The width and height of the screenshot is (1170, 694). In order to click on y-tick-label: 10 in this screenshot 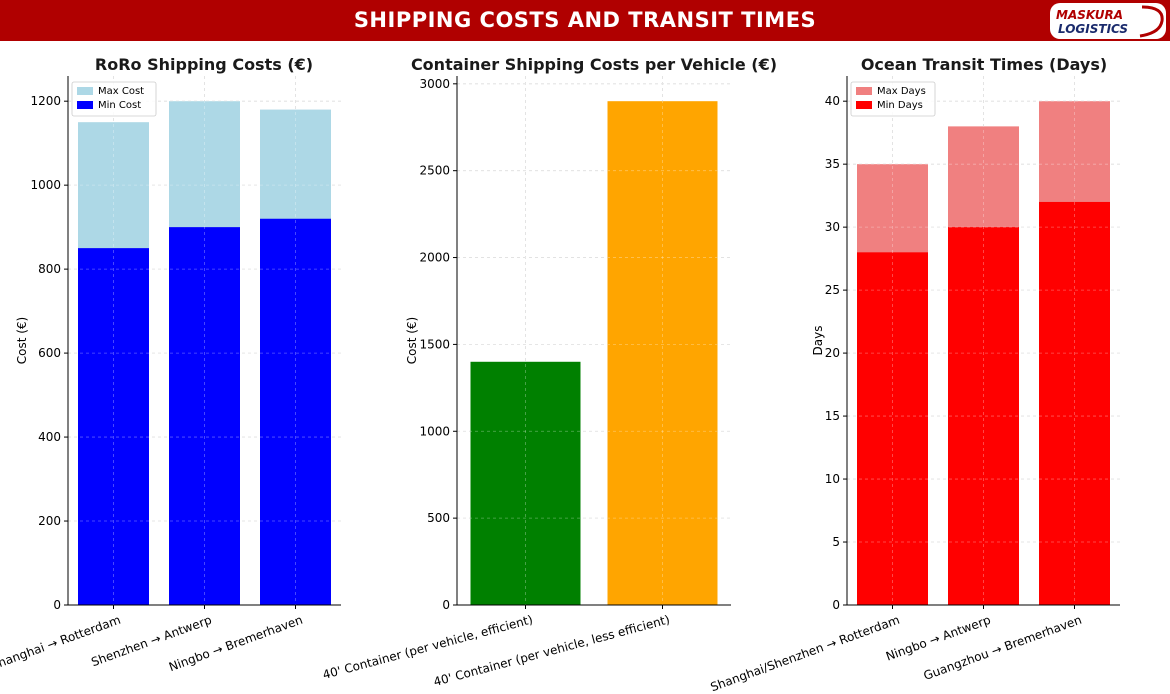, I will do `click(832, 479)`.